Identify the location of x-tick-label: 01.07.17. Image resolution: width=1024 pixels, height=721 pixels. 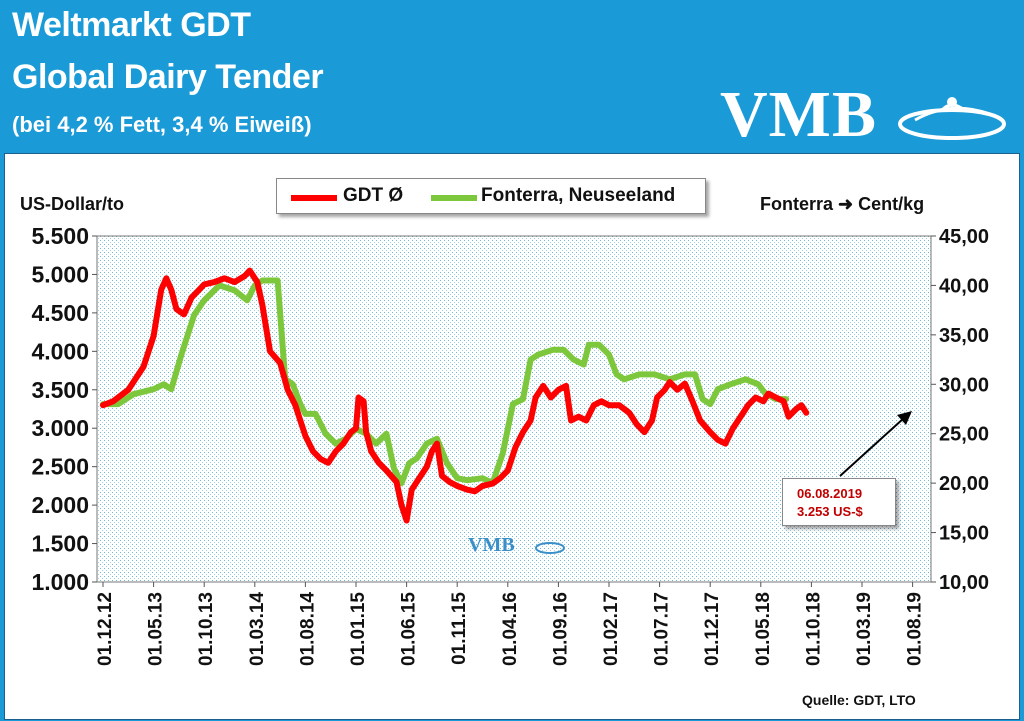
(662, 629).